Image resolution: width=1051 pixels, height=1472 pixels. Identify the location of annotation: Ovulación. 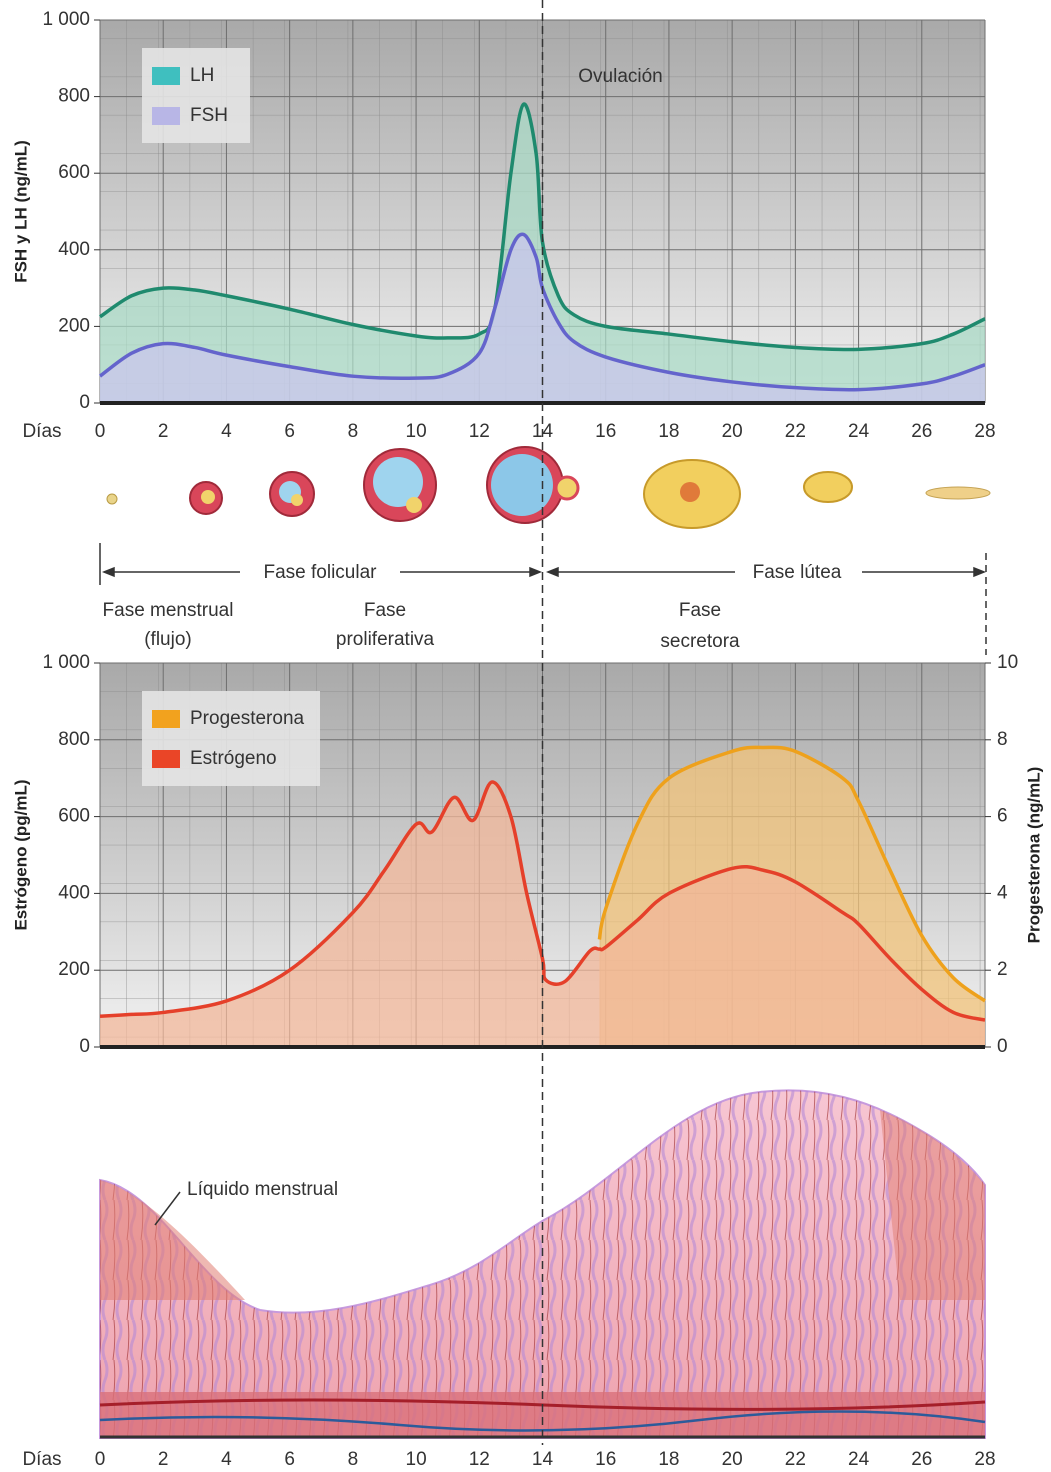
(620, 76).